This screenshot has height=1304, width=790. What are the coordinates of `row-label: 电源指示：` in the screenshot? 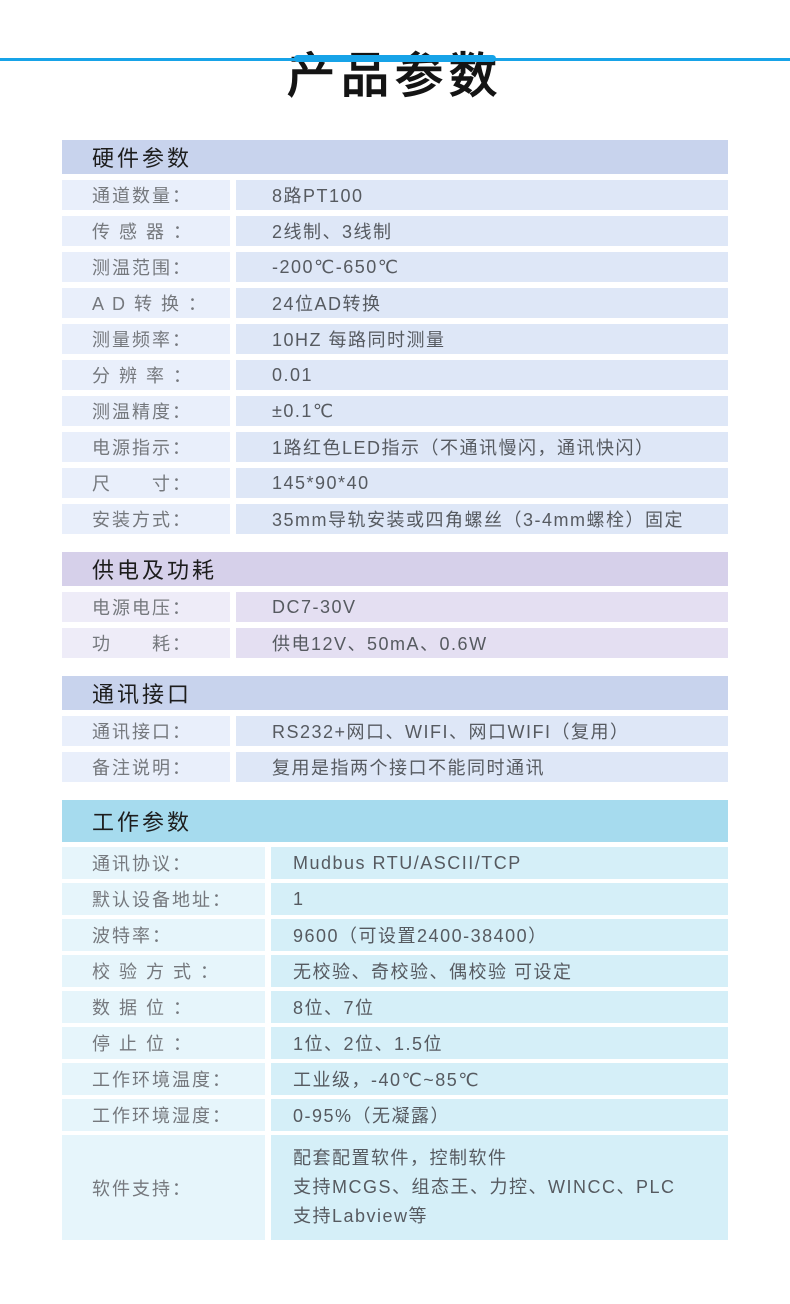 It's located at (146, 447).